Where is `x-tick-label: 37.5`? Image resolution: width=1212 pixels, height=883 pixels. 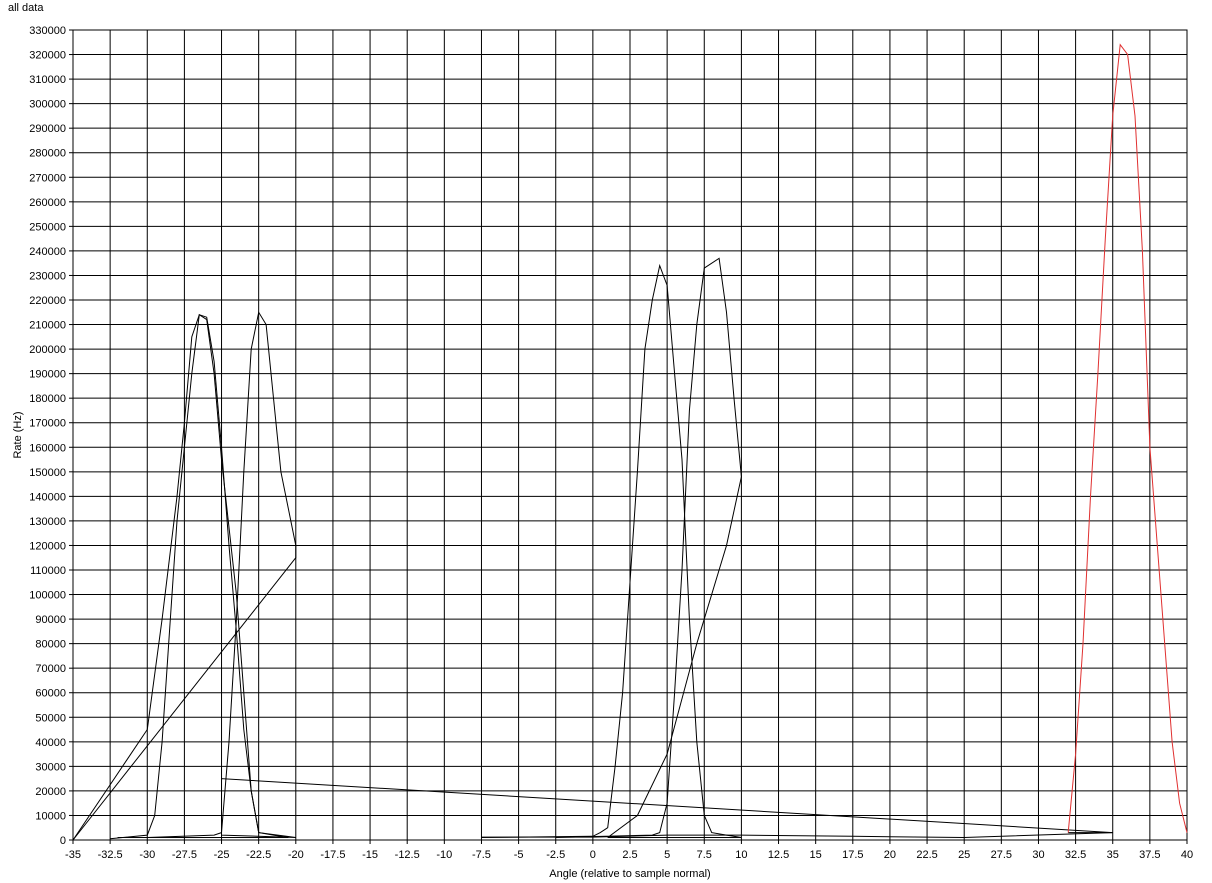 x-tick-label: 37.5 is located at coordinates (1149, 855).